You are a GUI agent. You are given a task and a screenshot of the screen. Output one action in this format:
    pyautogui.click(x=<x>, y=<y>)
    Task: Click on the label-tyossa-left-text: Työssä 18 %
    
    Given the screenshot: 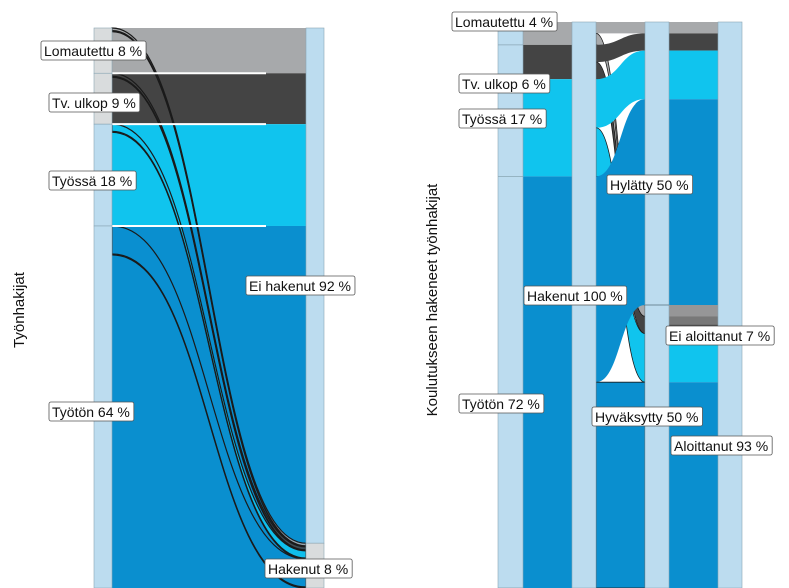 What is the action you would take?
    pyautogui.click(x=92, y=181)
    